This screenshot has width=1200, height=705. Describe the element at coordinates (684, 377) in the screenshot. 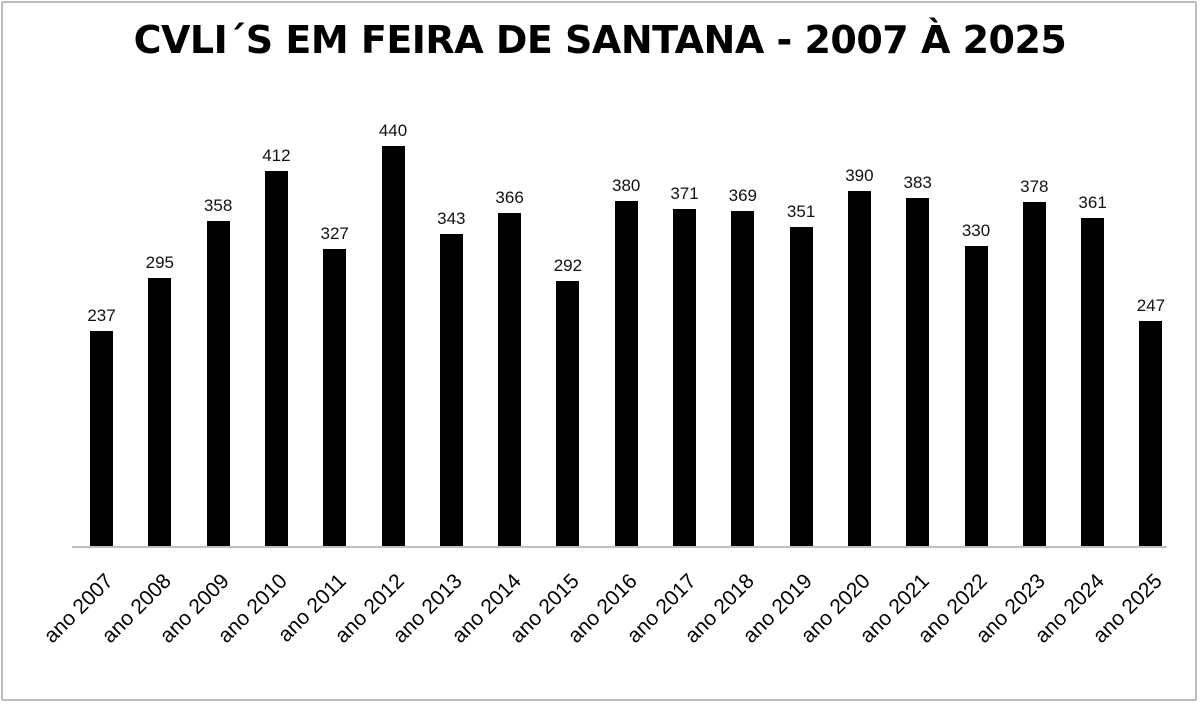

I see `bar-ano-2017` at that location.